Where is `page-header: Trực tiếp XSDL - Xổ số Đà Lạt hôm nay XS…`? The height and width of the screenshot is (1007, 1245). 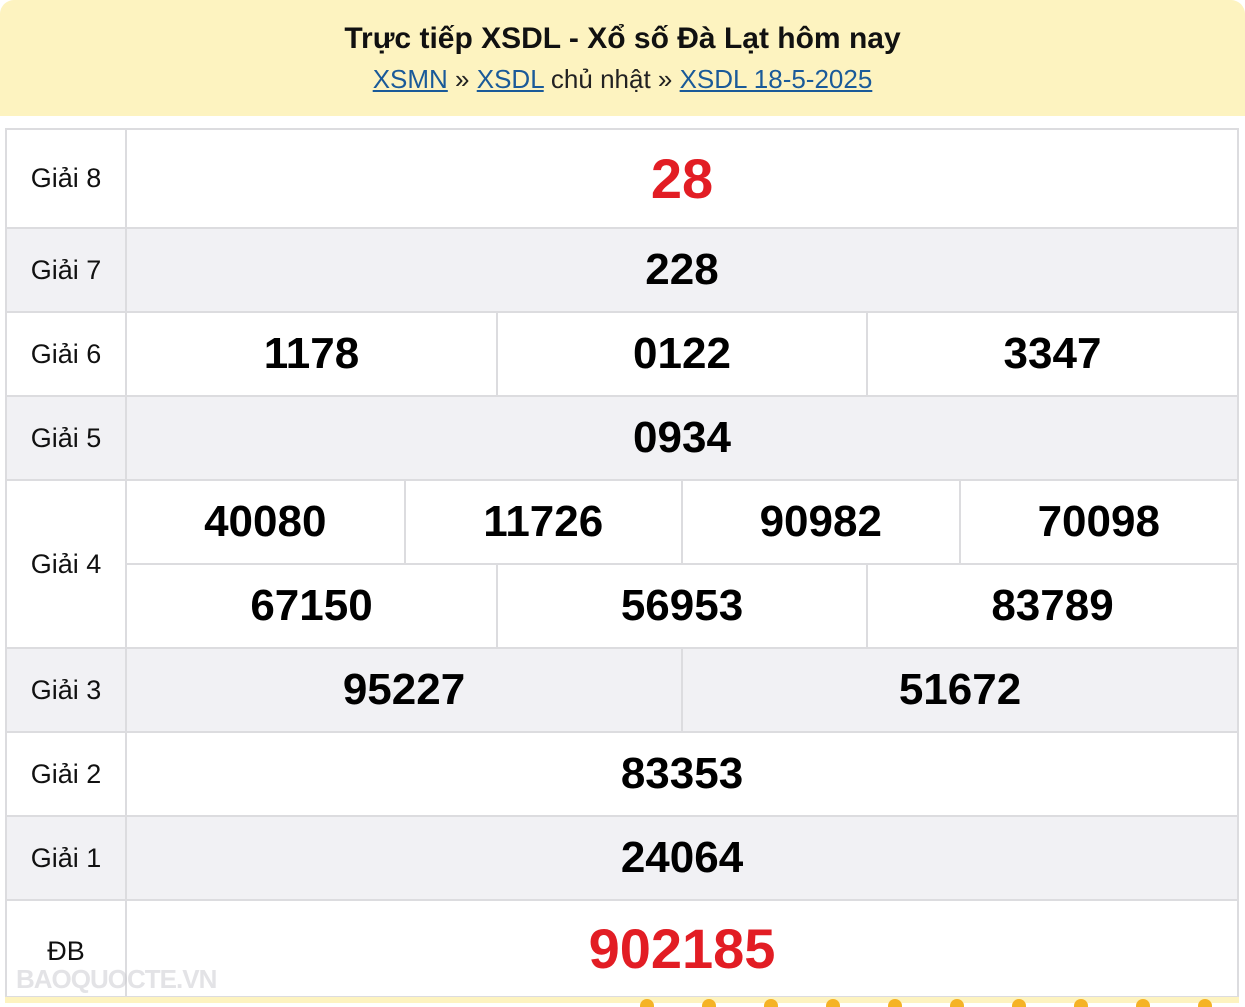
page-header: Trực tiếp XSDL - Xổ số Đà Lạt hôm nay XS… is located at coordinates (622, 58).